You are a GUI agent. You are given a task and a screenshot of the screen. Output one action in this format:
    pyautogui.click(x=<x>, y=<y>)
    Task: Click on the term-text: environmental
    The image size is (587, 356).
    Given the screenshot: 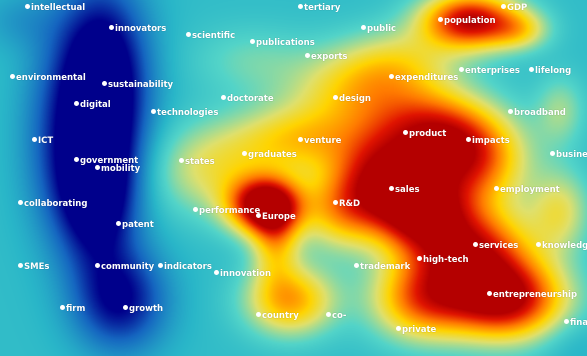 What is the action you would take?
    pyautogui.click(x=51, y=78)
    